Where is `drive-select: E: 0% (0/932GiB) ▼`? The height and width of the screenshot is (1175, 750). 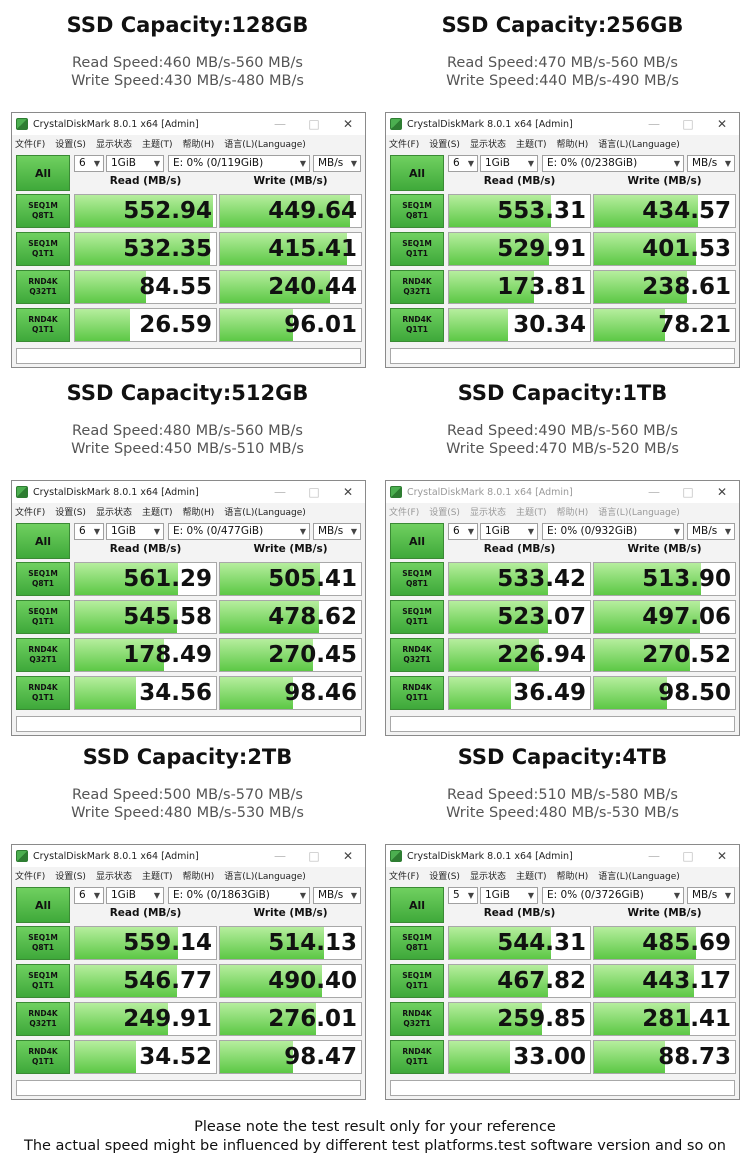 drive-select: E: 0% (0/932GiB) ▼ is located at coordinates (613, 531).